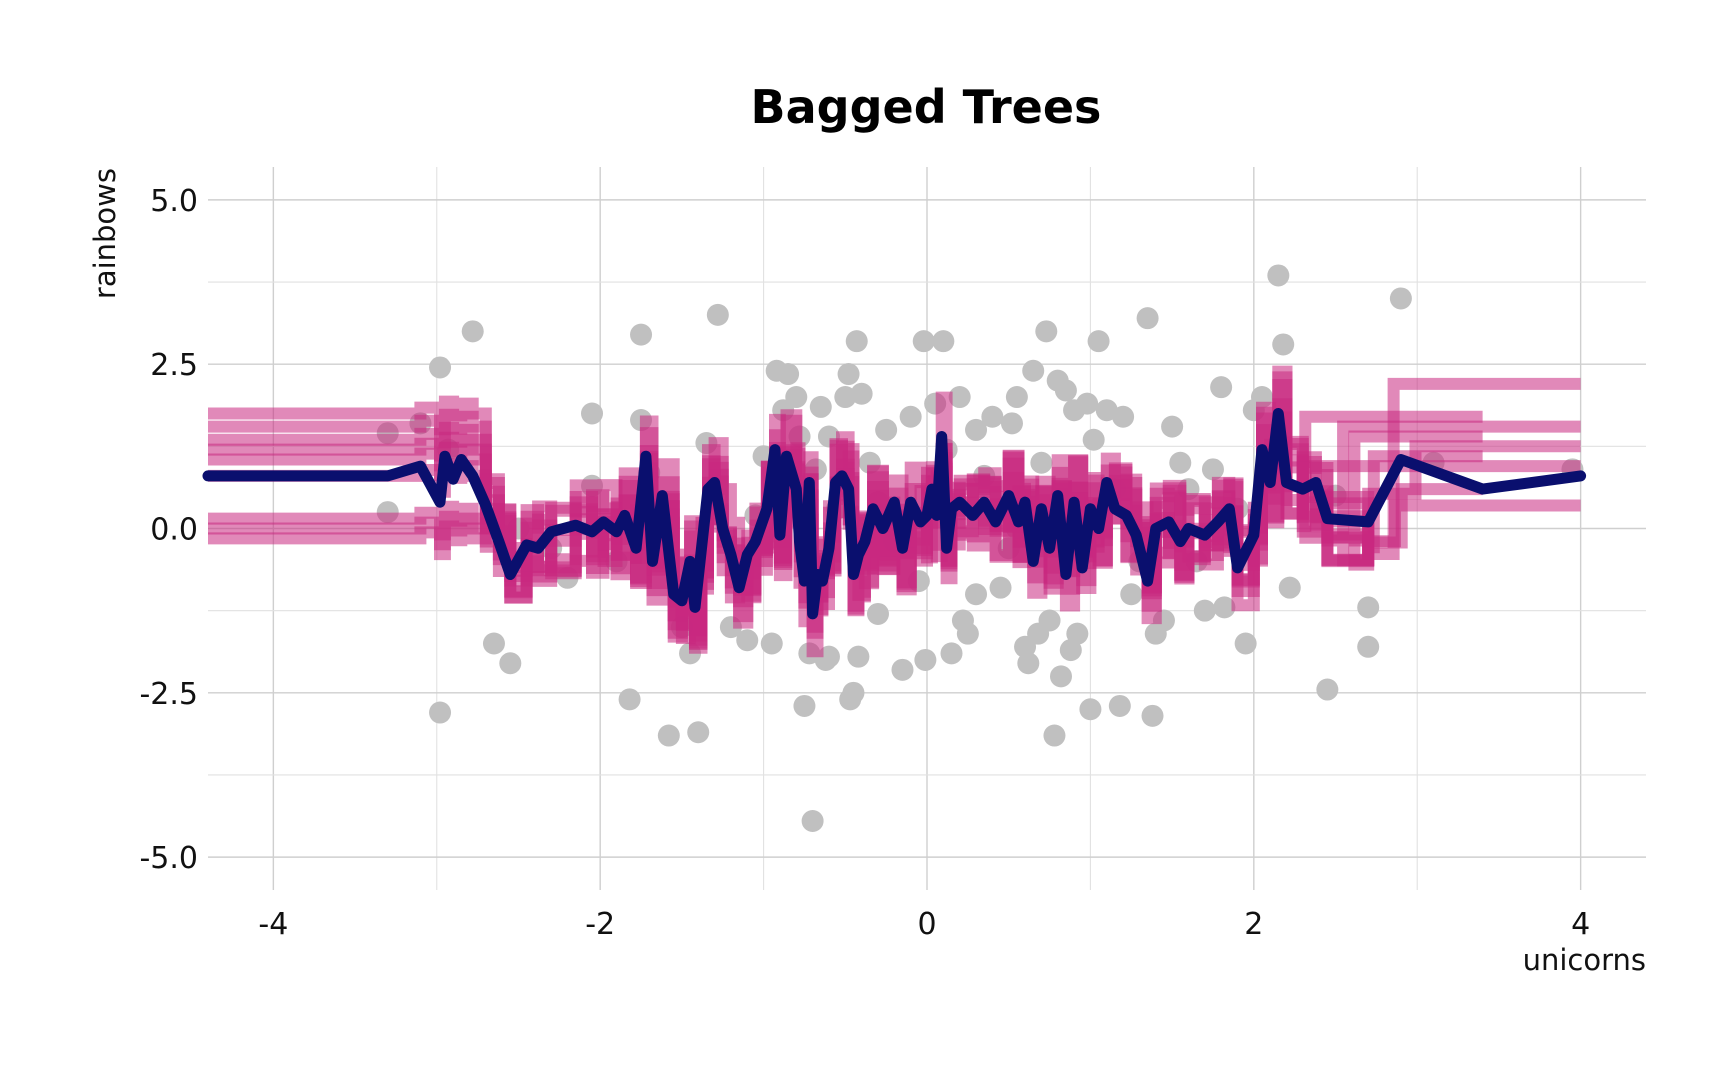  Describe the element at coordinates (1580, 924) in the screenshot. I see `x-tick-label: 4` at that location.